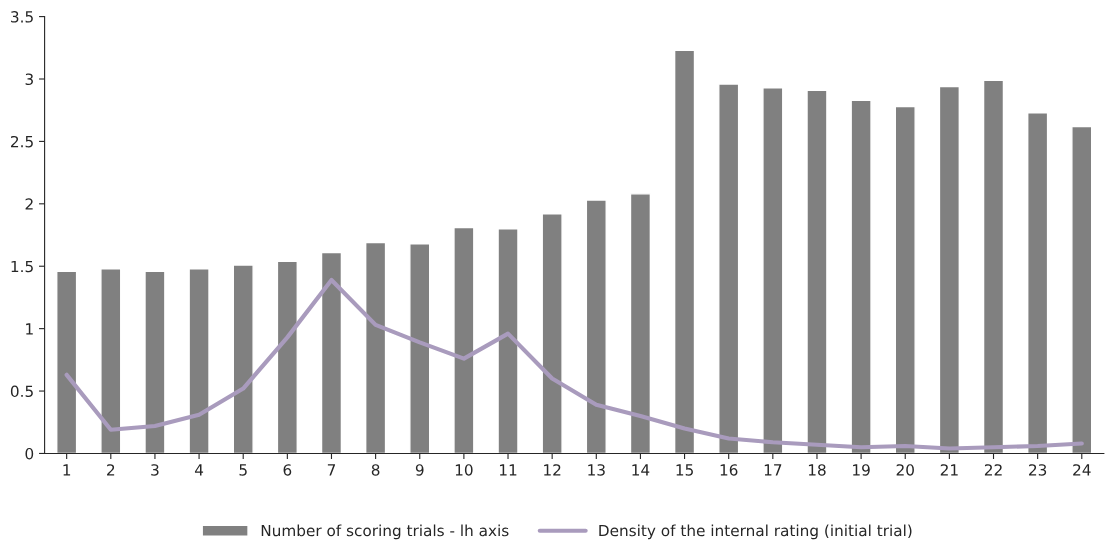 This screenshot has height=553, width=1115. What do you see at coordinates (419, 470) in the screenshot?
I see `x-tick-label: 9` at bounding box center [419, 470].